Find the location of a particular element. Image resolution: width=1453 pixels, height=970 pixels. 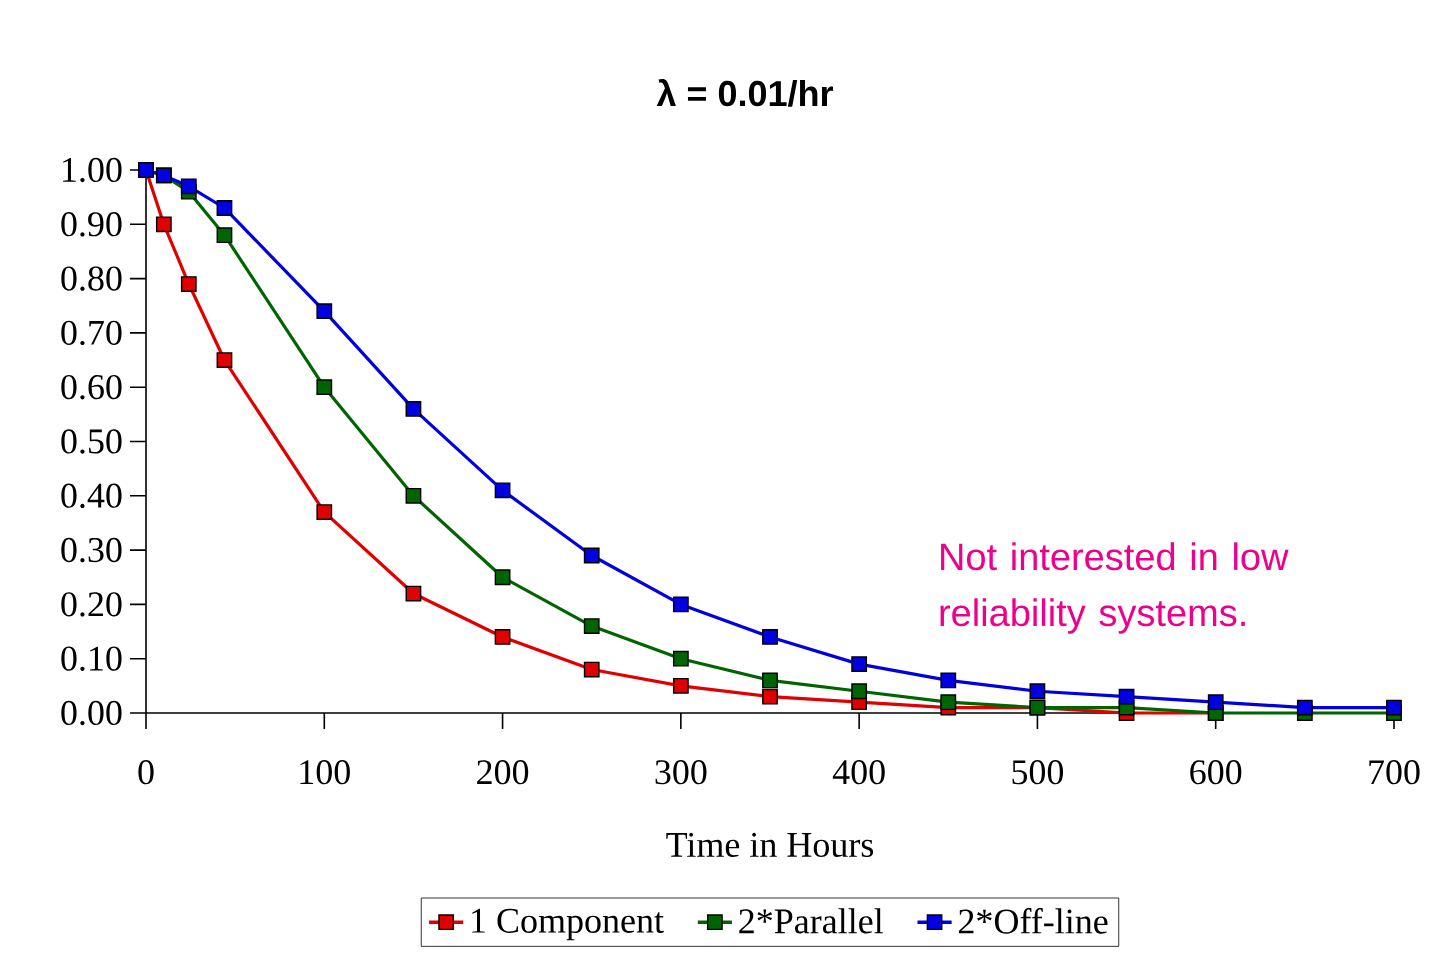

x-tick-label: 300 is located at coordinates (681, 772).